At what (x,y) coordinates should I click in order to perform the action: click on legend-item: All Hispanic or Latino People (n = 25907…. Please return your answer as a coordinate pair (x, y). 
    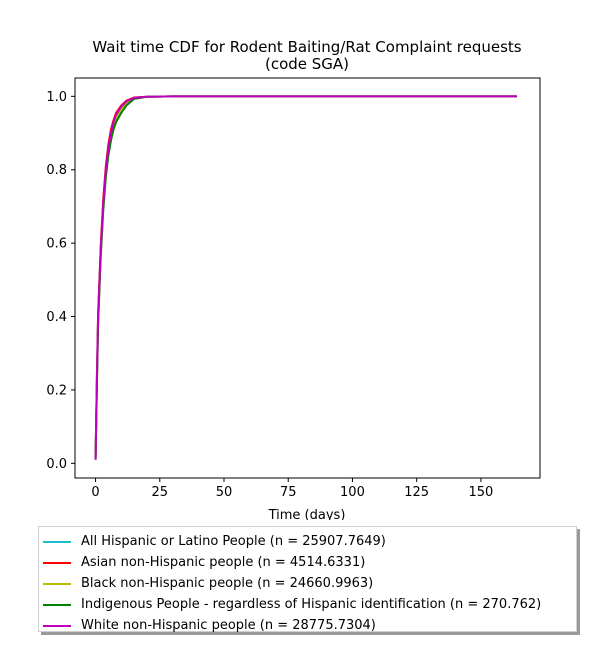
    Looking at the image, I should click on (306, 541).